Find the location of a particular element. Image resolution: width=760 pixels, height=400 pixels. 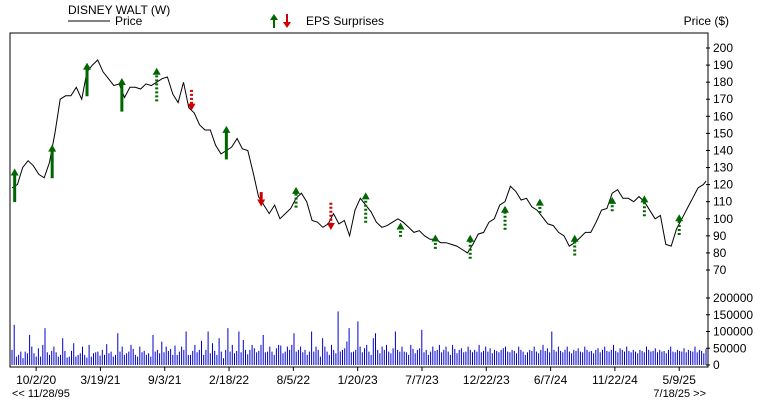

price-tick-label: 150 is located at coordinates (723, 133).